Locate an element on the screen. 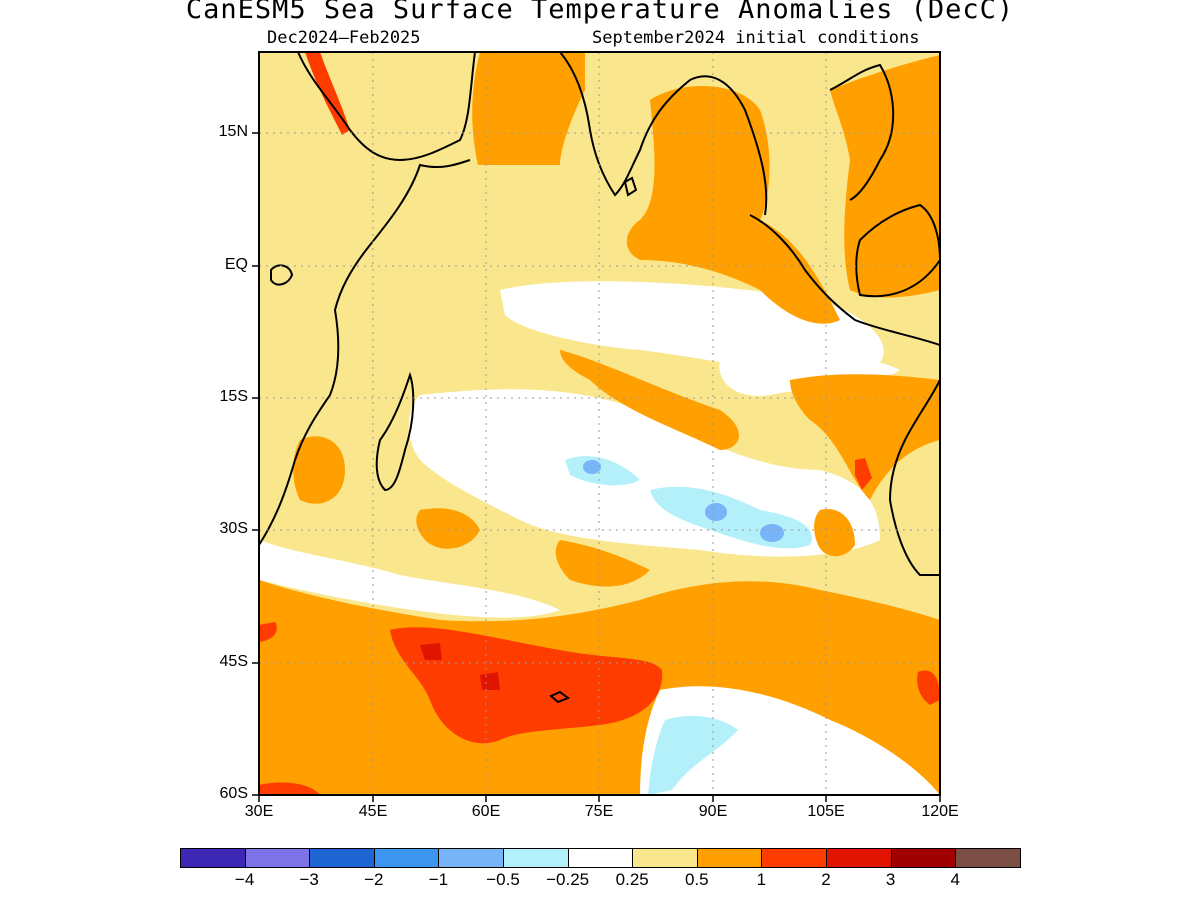 This screenshot has height=900, width=1200. cool-inset-south is located at coordinates (693, 755).